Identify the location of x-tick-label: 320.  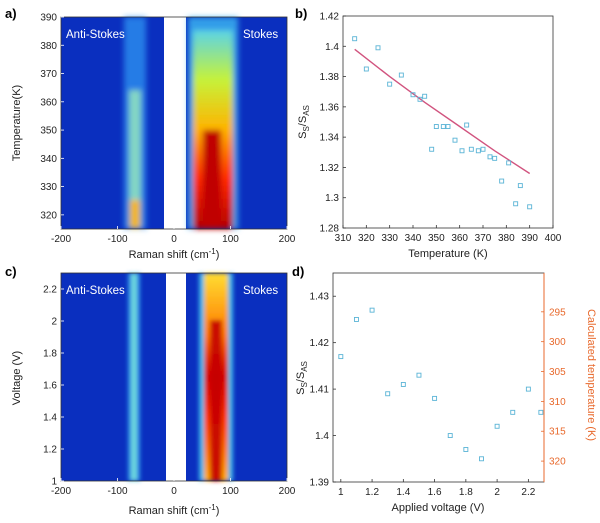
(366, 238).